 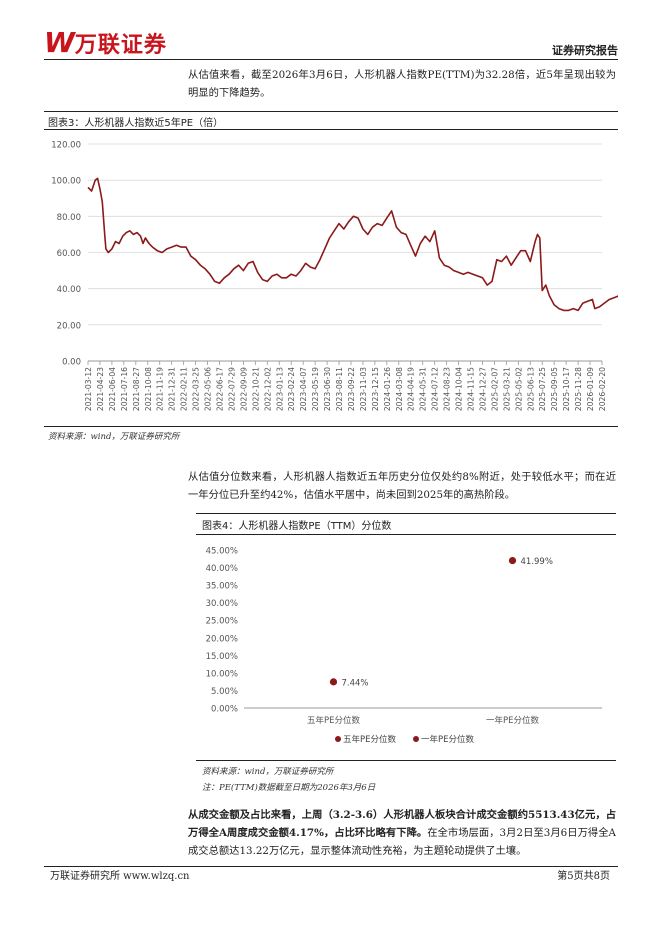 What do you see at coordinates (291, 389) in the screenshot?
I see `x-tick-label: 2023-02-24` at bounding box center [291, 389].